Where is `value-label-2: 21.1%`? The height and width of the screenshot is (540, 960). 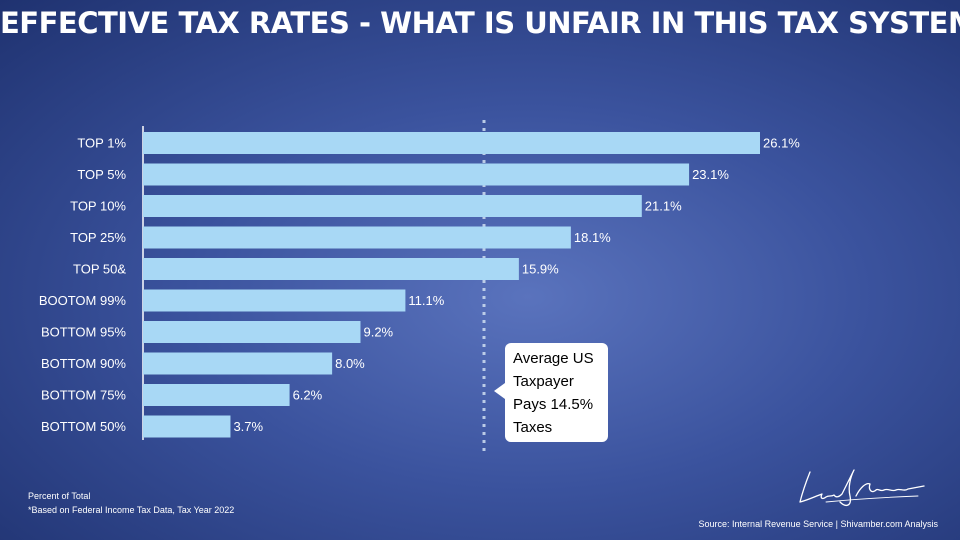 value-label-2: 21.1% is located at coordinates (663, 206).